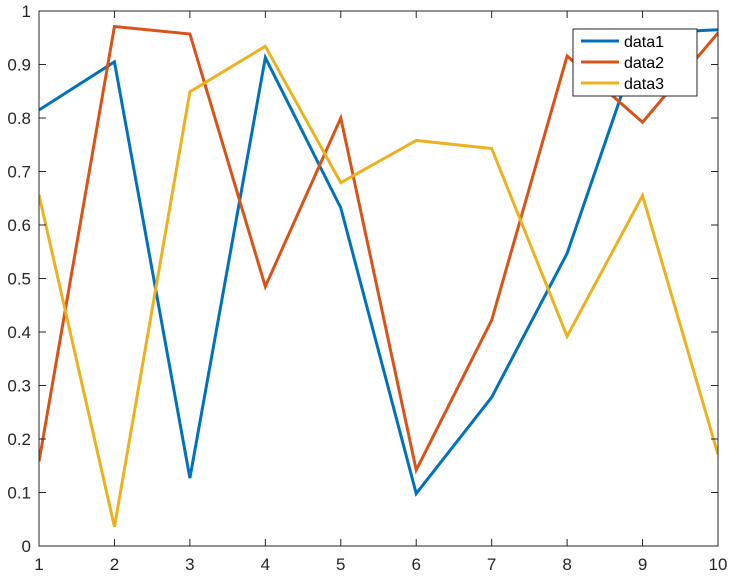 Image resolution: width=732 pixels, height=576 pixels. What do you see at coordinates (718, 564) in the screenshot?
I see `x-tick-label: 10` at bounding box center [718, 564].